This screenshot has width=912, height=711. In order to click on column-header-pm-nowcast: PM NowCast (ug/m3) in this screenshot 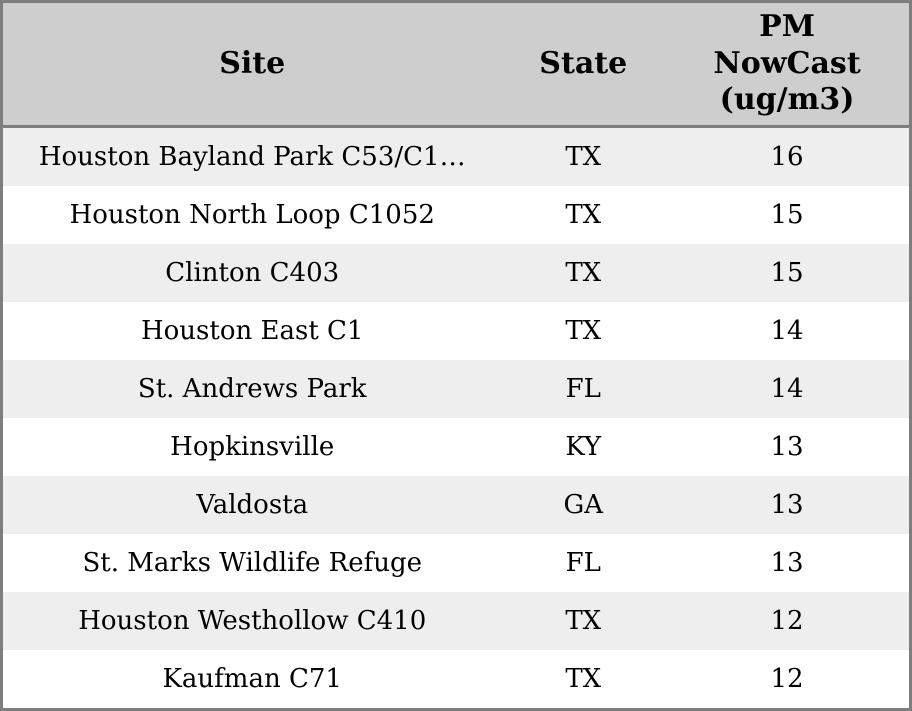, I will do `click(788, 64)`.